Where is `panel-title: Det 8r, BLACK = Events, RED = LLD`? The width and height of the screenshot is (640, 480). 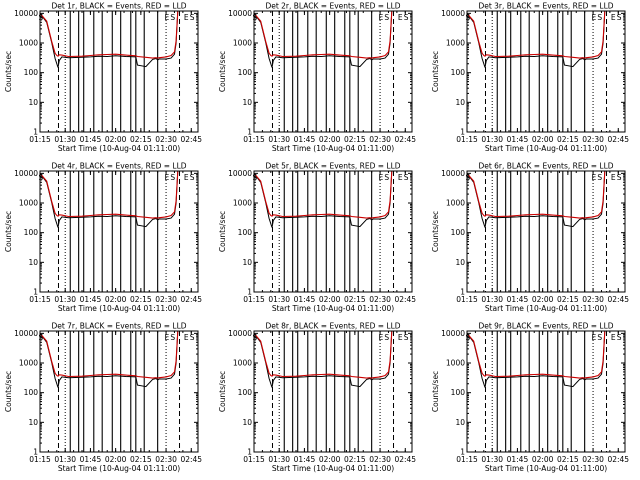
panel-title: Det 8r, BLACK = Events, RED = LLD is located at coordinates (332, 326).